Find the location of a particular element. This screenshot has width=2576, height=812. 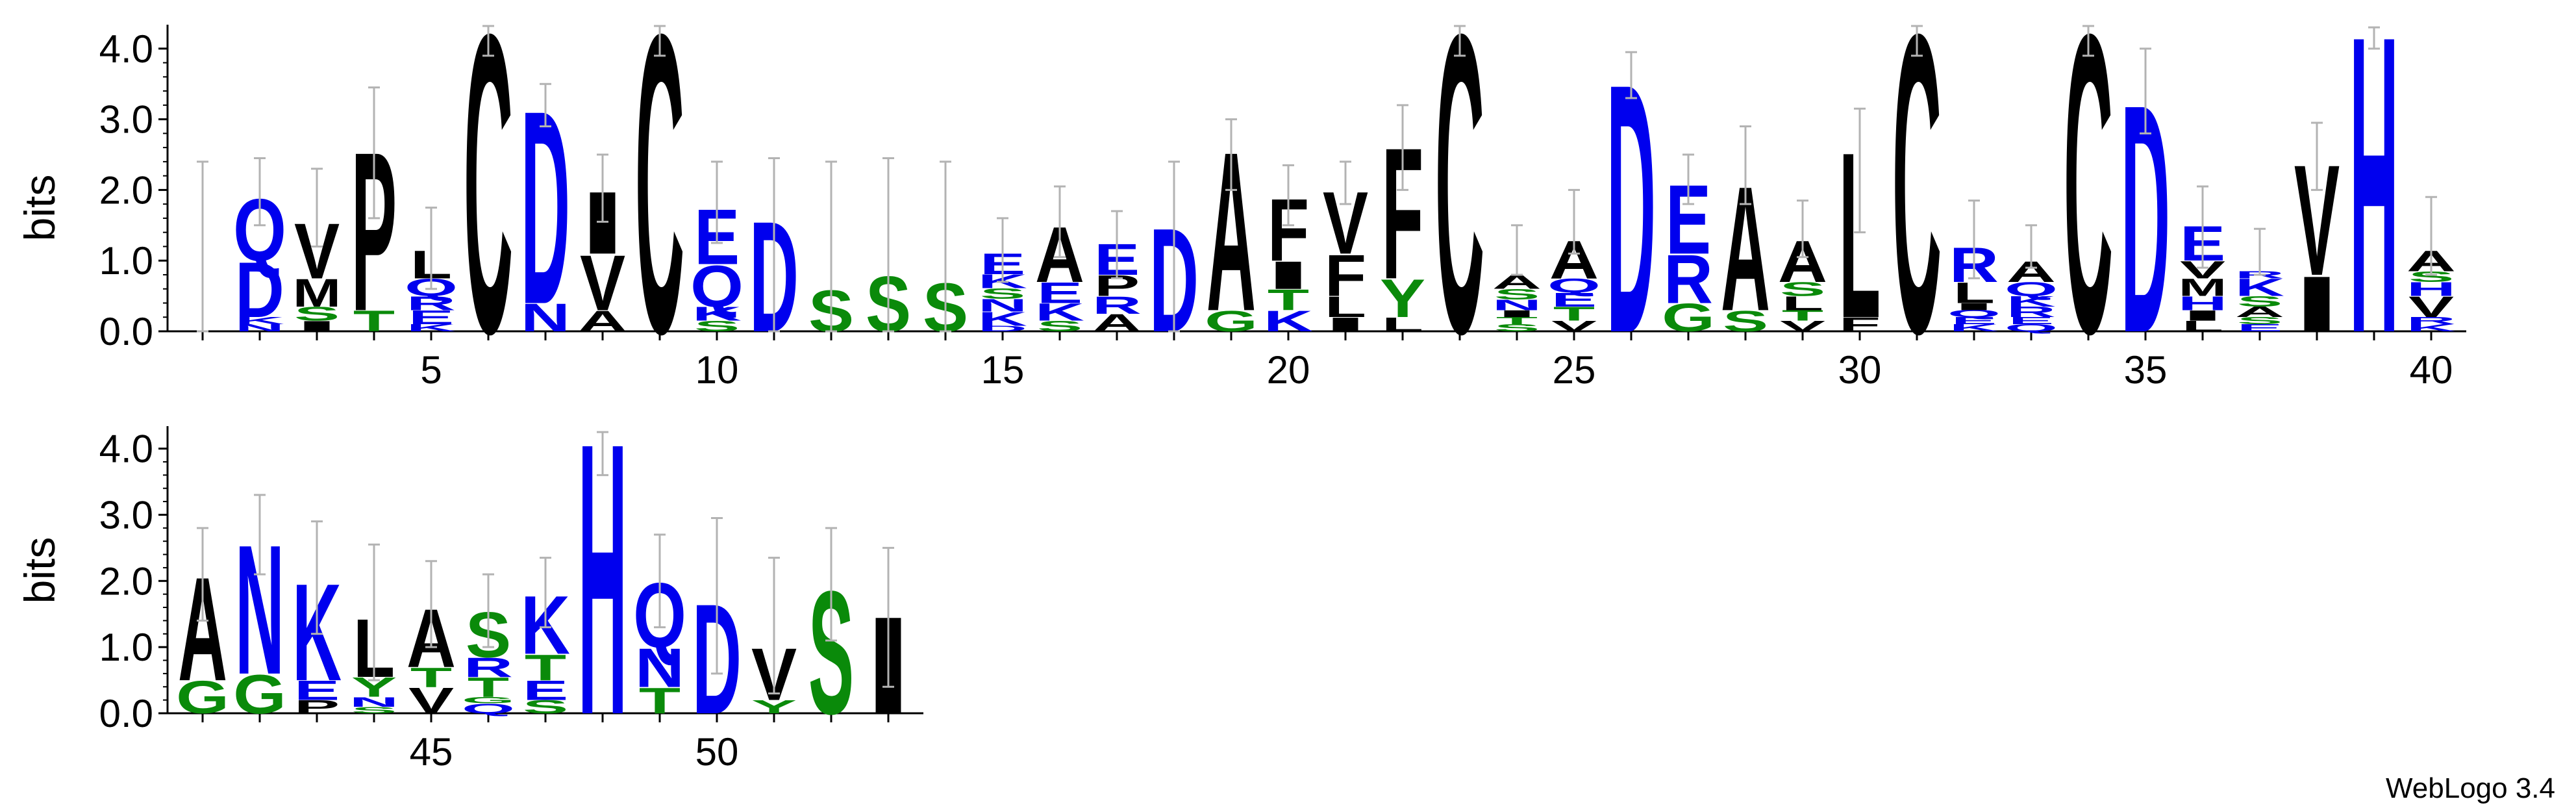

x-tick-label: 20 is located at coordinates (1288, 370).